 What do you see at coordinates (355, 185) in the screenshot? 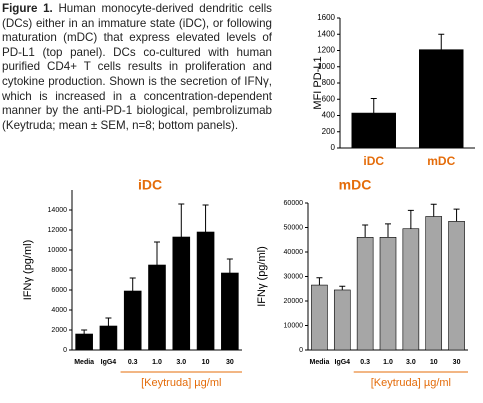
I see `chart-title: mDC` at bounding box center [355, 185].